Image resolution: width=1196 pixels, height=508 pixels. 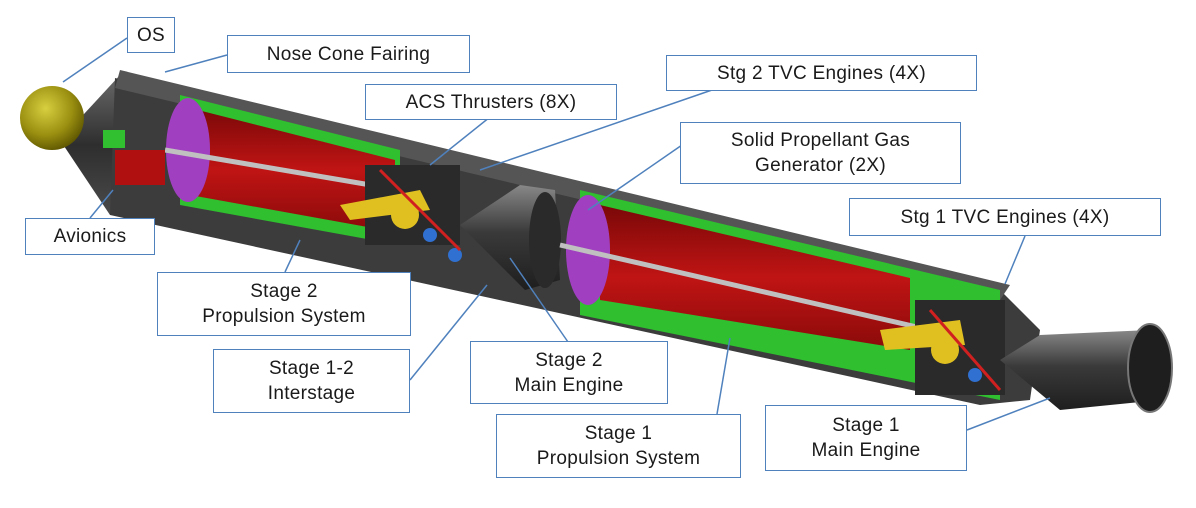 What do you see at coordinates (1008, 414) in the screenshot?
I see `leader-stage1-engine` at bounding box center [1008, 414].